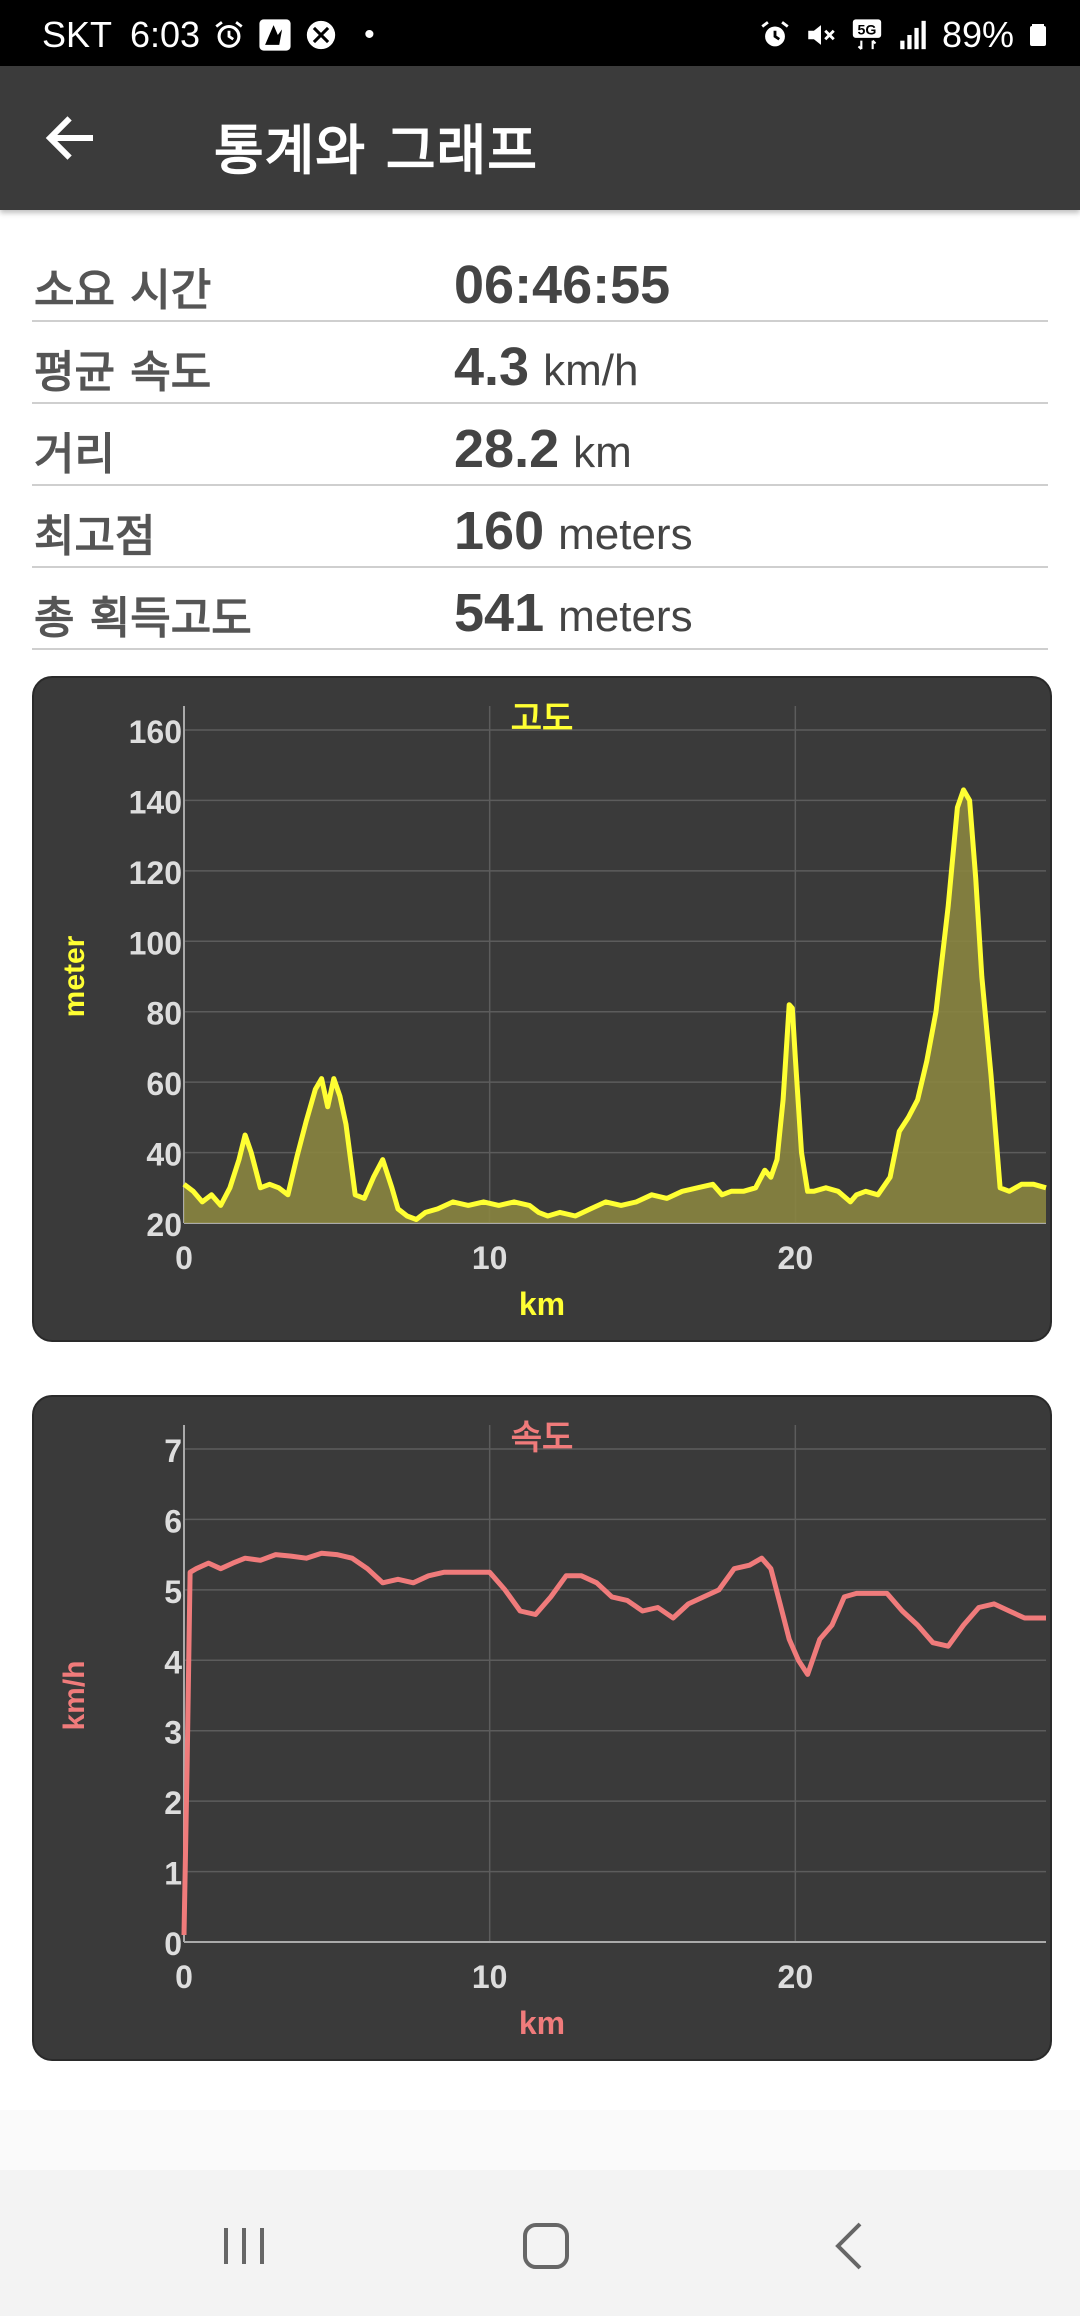  I want to click on recent-apps-icon, so click(244, 2246).